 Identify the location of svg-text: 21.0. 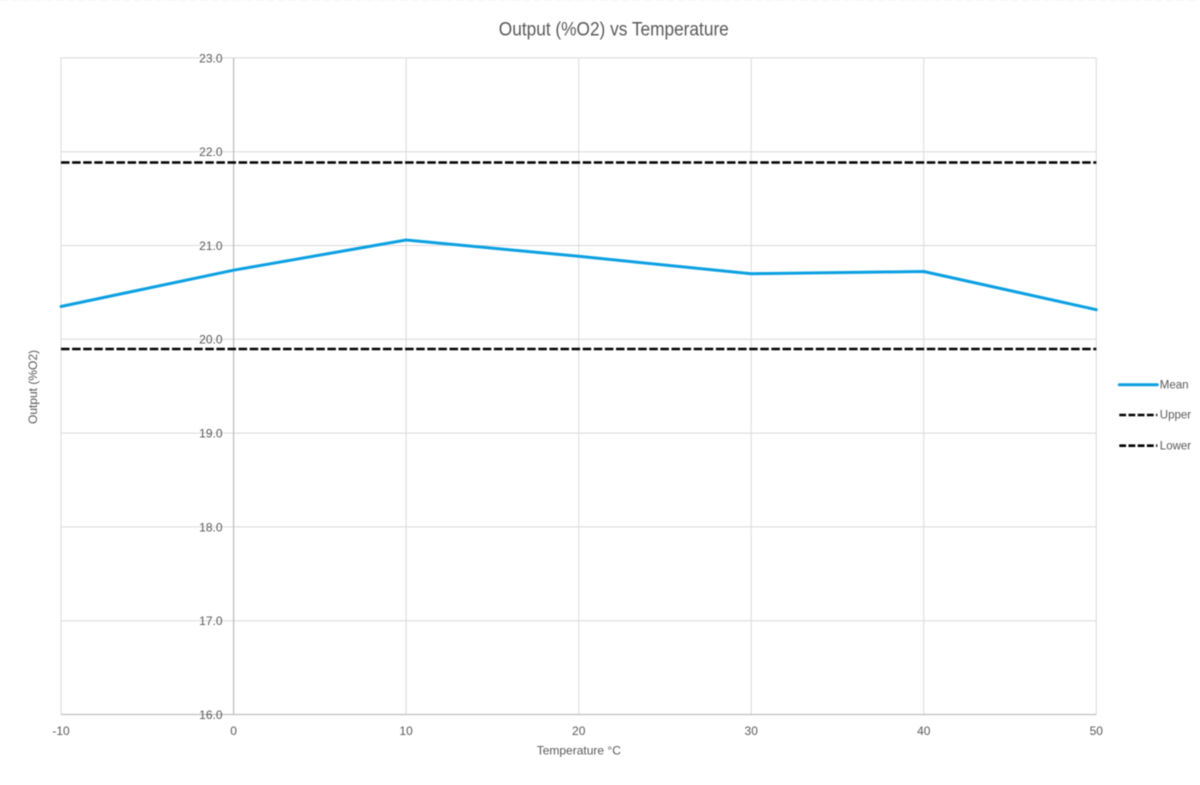
(211, 246).